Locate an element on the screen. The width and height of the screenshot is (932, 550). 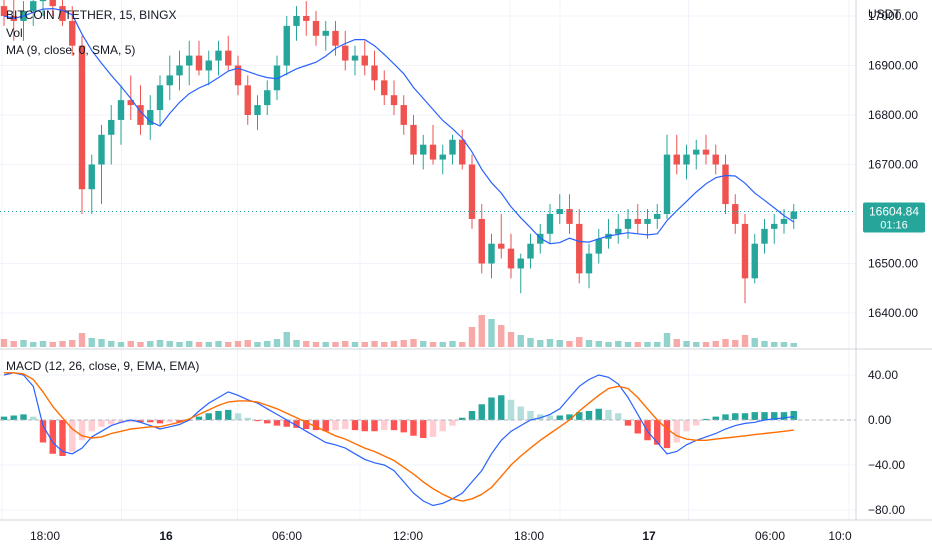
macd-axis: 40.00 0.00 −40.00 −80.00 is located at coordinates (886, 442).